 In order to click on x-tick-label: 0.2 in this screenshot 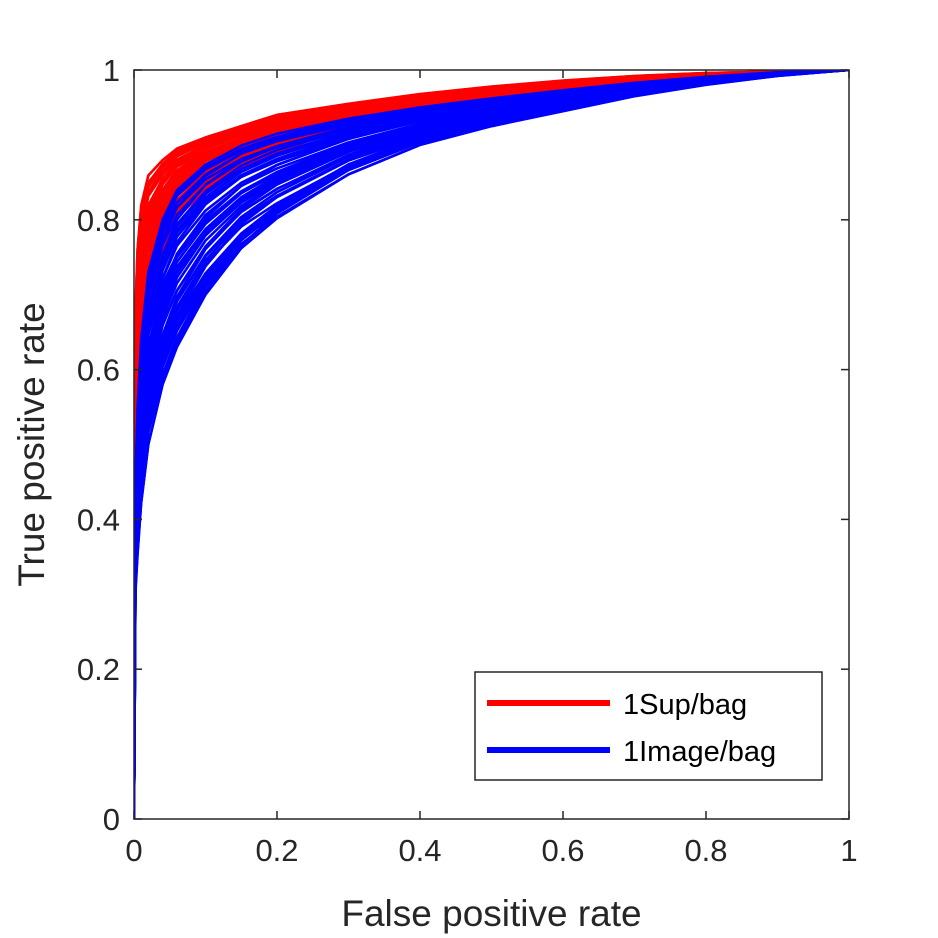, I will do `click(276, 850)`.